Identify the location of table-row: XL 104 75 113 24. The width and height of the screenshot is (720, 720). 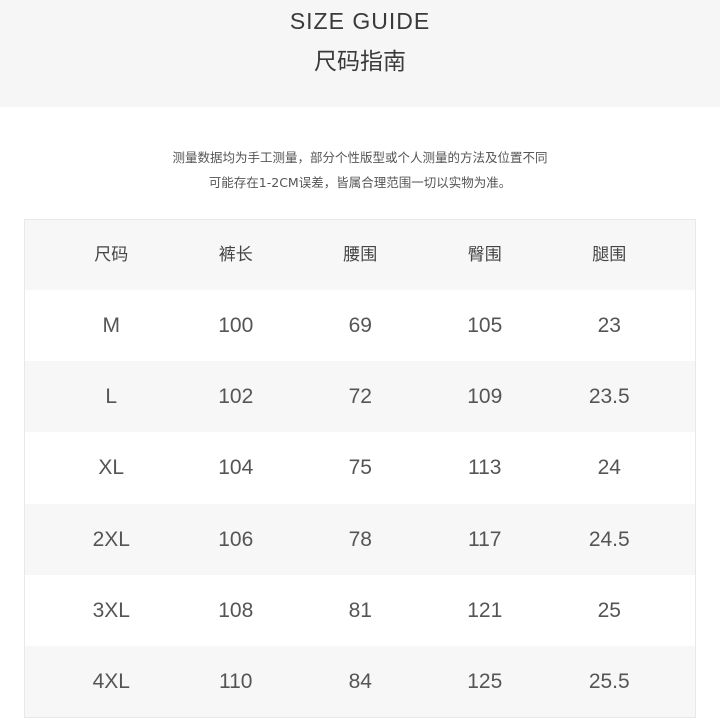
(360, 467).